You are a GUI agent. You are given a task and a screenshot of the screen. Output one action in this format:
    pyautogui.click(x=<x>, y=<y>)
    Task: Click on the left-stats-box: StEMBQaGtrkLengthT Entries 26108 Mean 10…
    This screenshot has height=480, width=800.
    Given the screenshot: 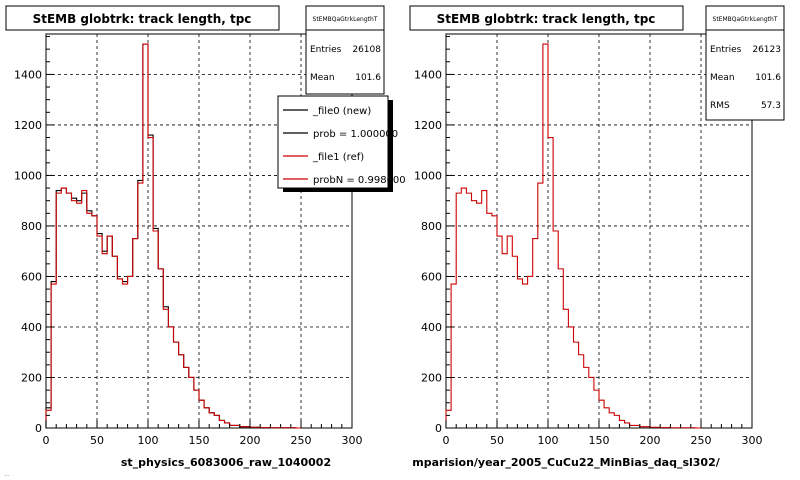 What is the action you would take?
    pyautogui.click(x=345, y=50)
    